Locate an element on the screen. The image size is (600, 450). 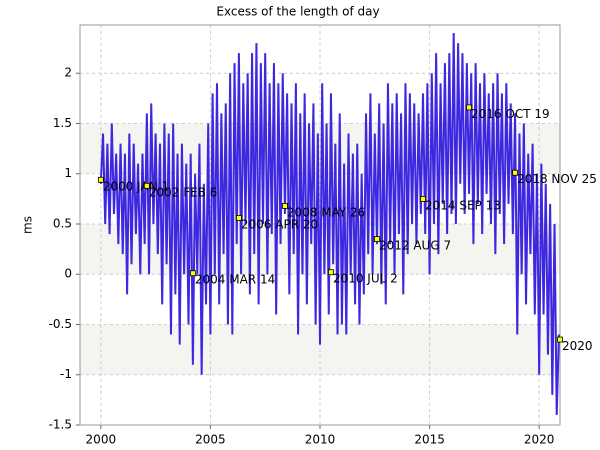
y-axis-label: ms is located at coordinates (28, 225).